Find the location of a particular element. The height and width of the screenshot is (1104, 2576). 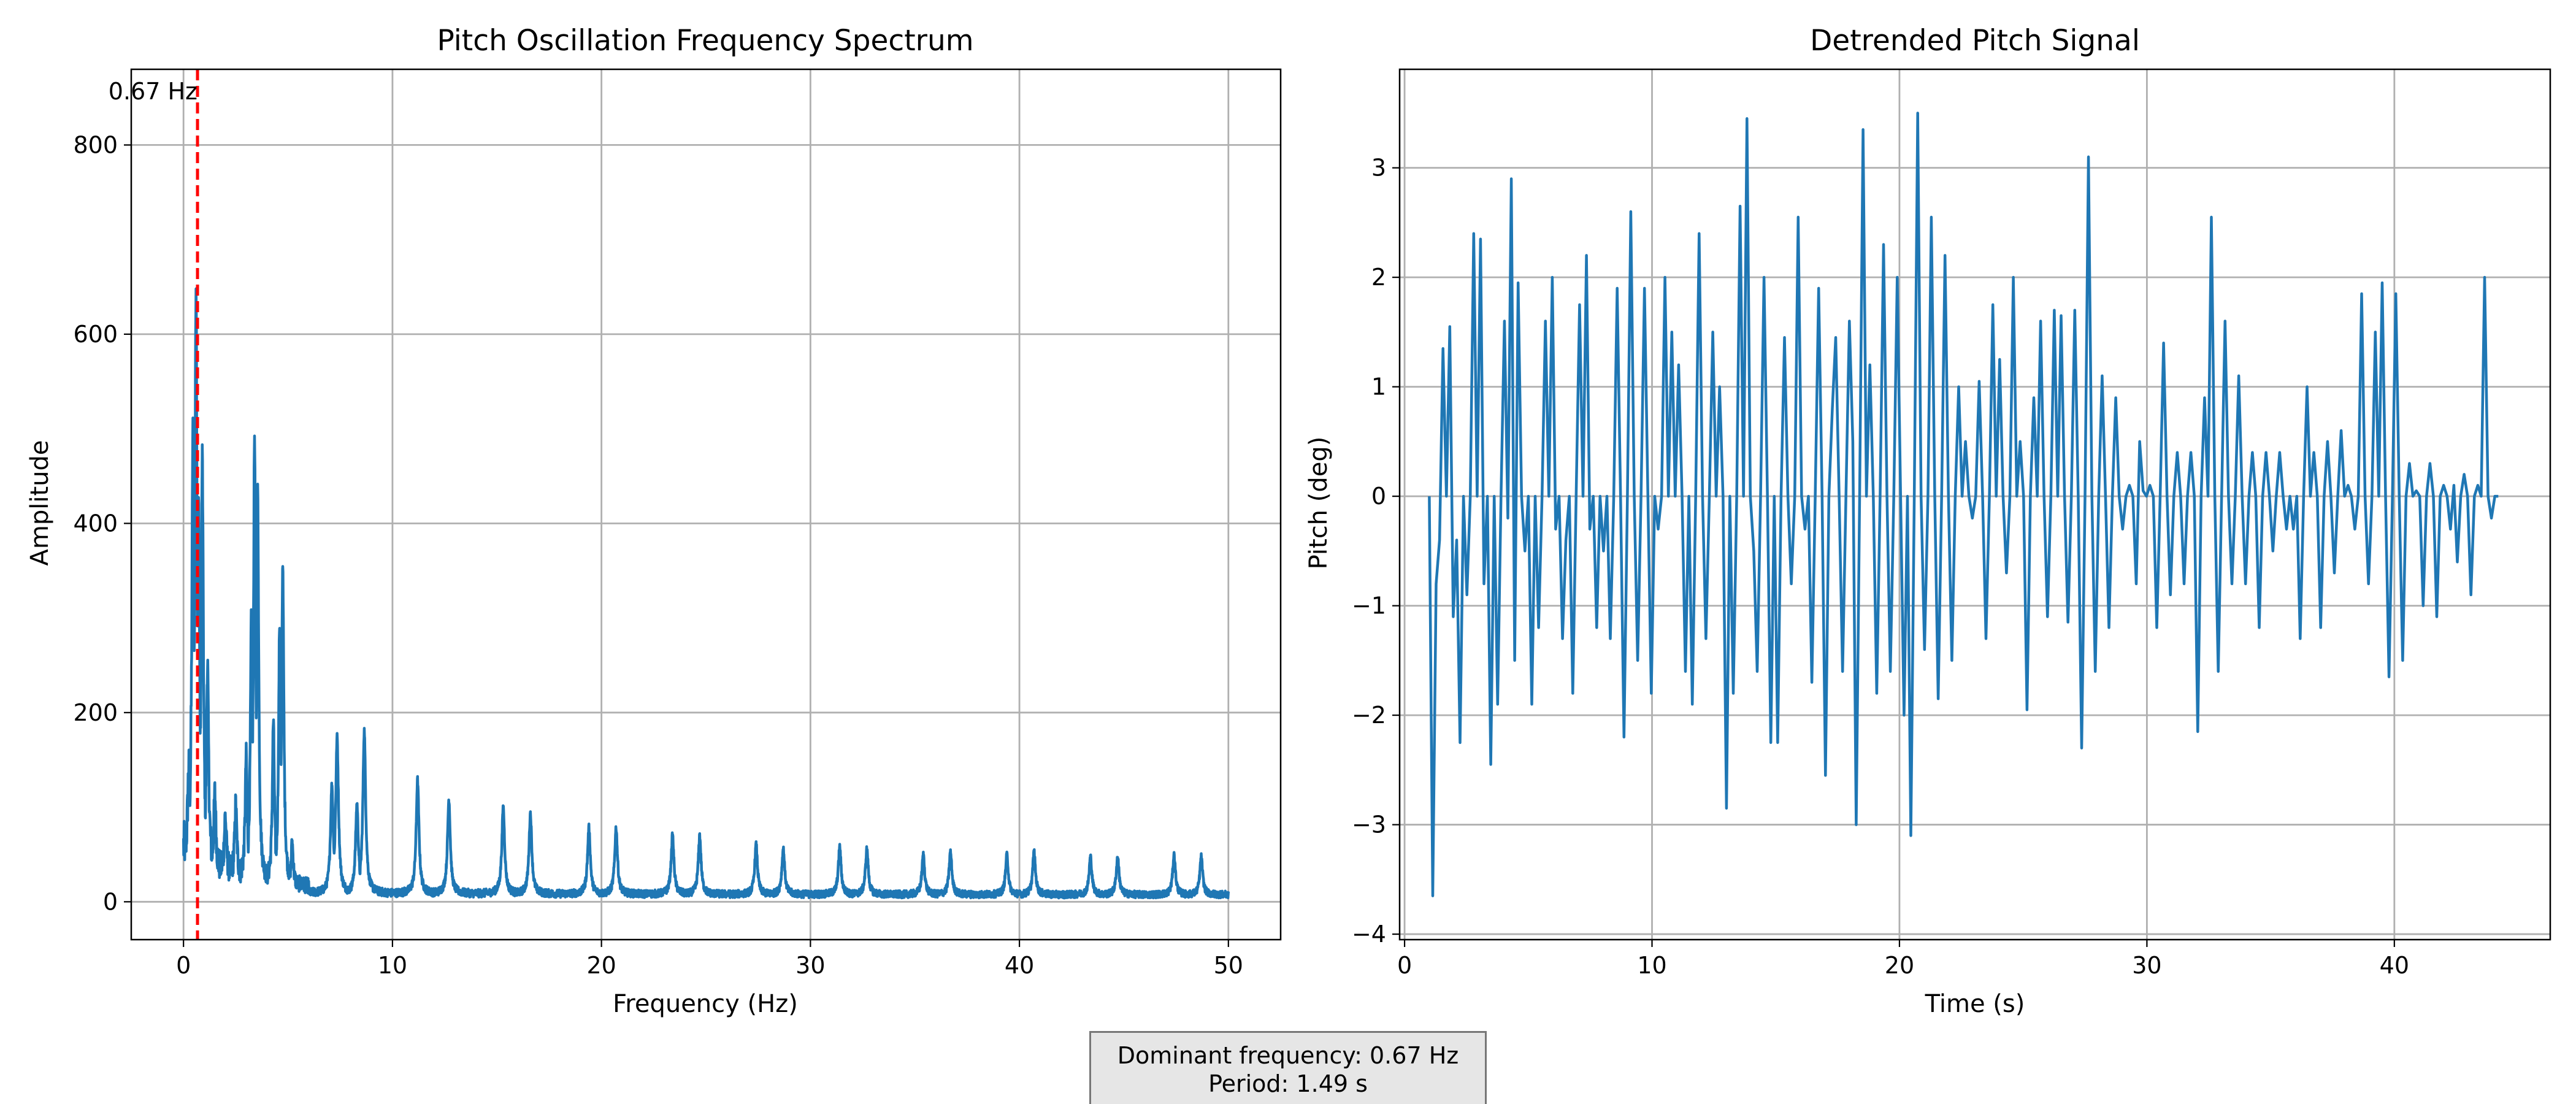

y-tick-label: −2 is located at coordinates (1369, 715).